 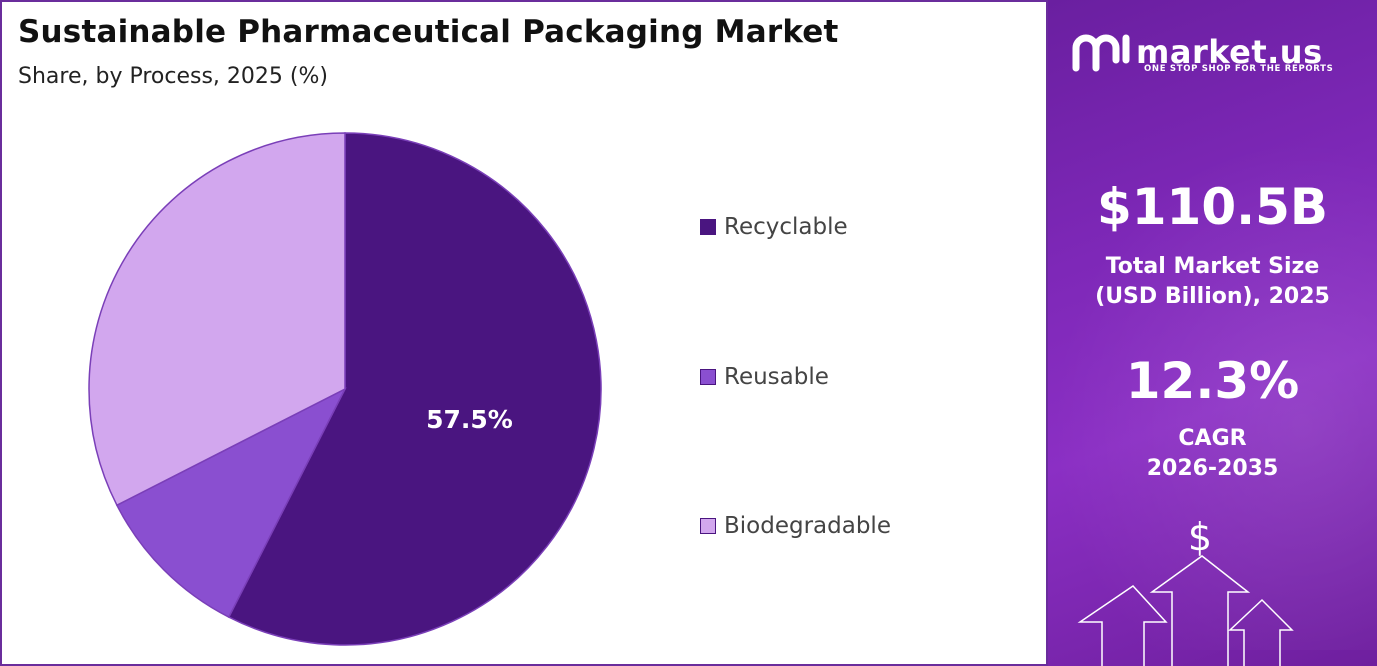 I want to click on legend-label: Reusable, so click(x=776, y=377).